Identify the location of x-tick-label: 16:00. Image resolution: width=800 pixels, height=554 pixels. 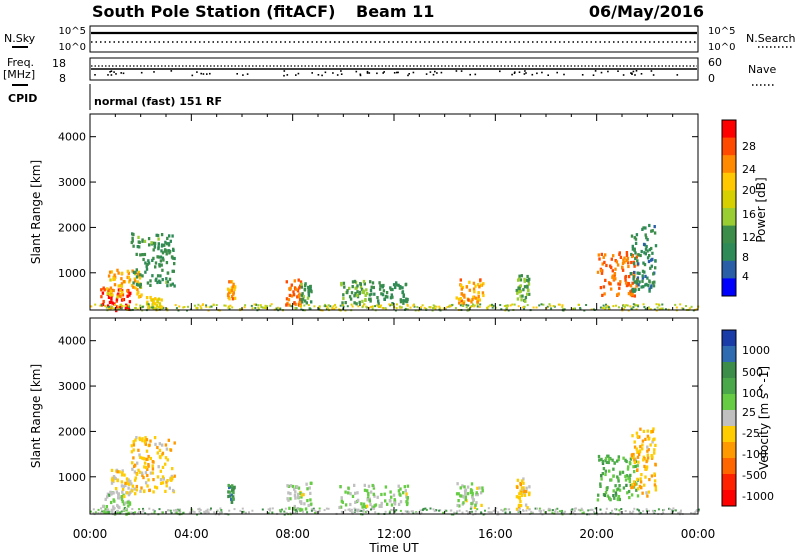
(495, 534).